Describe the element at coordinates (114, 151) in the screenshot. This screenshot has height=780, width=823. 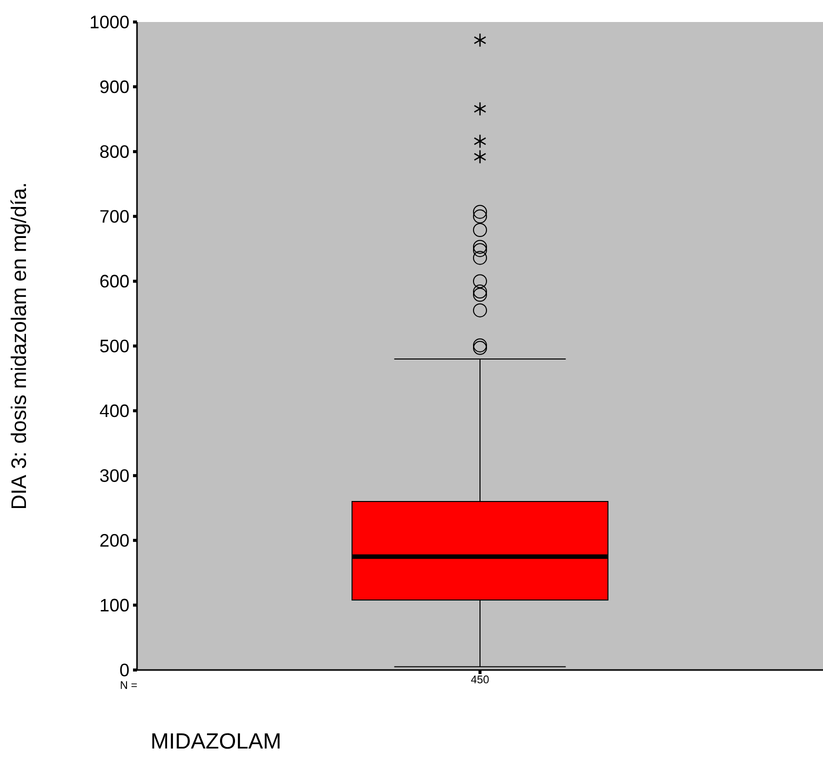
I see `y-tick-label: 800` at that location.